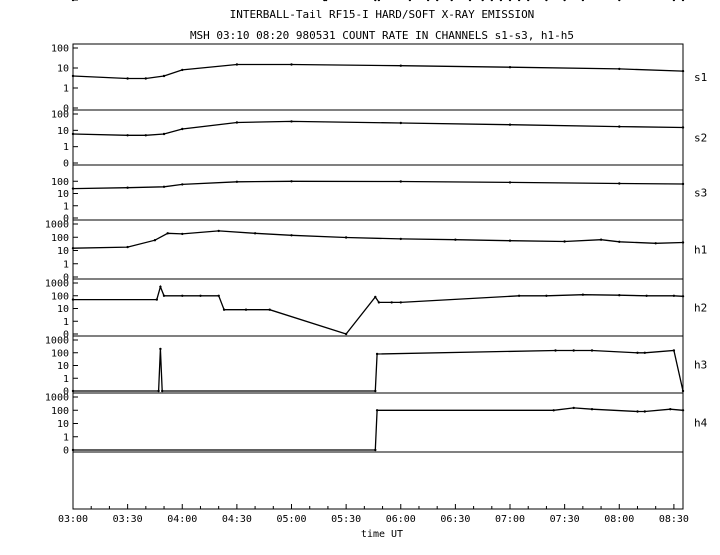 The width and height of the screenshot is (720, 555). I want to click on series-line-h4, so click(378, 429).